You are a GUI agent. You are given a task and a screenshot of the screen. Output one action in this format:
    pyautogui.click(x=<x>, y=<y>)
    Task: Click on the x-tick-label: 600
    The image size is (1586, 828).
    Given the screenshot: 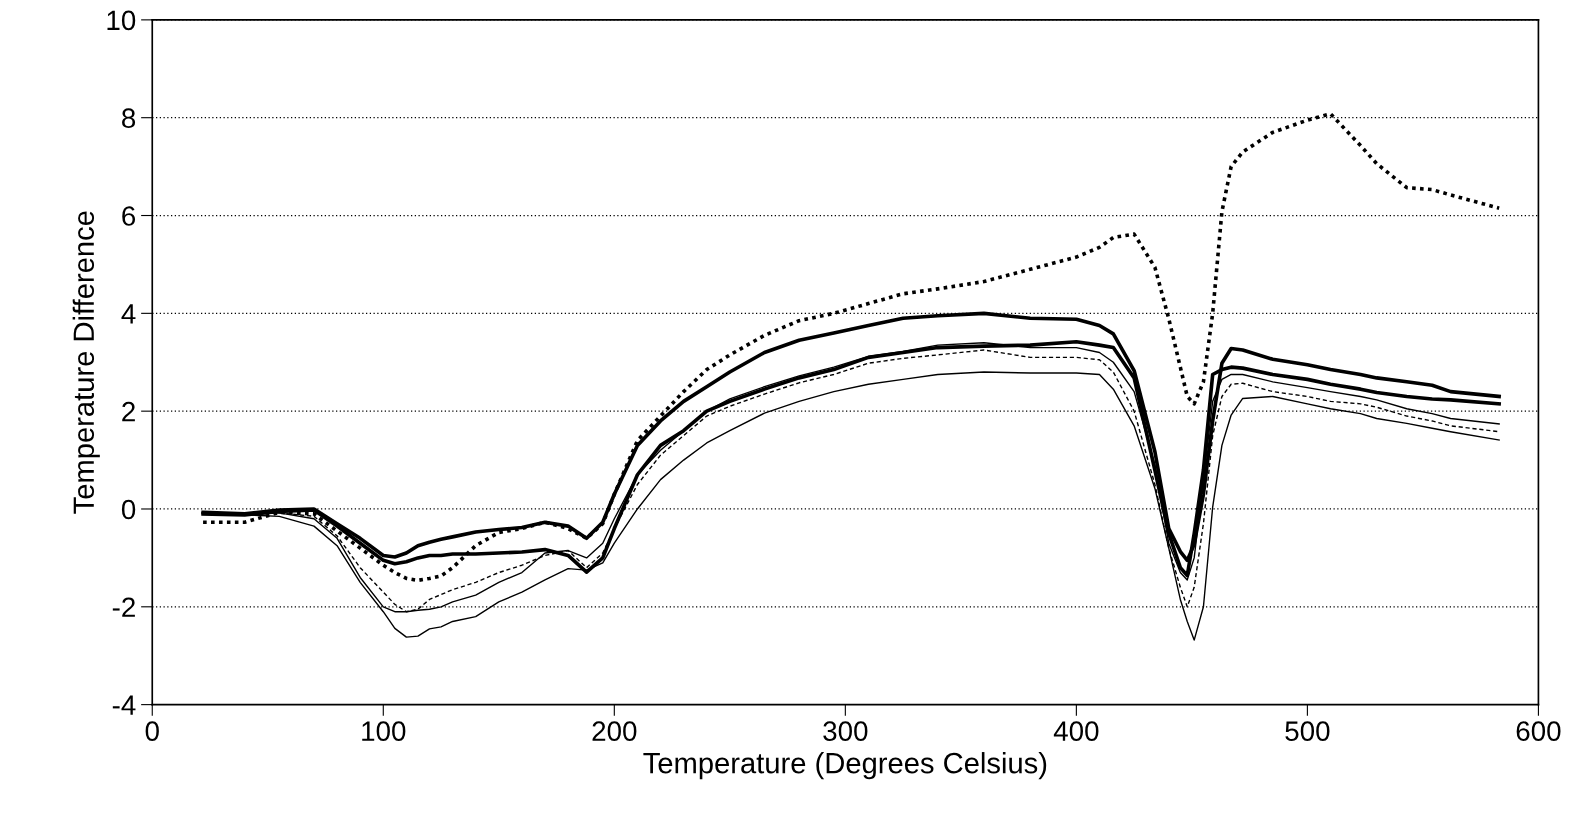 What is the action you would take?
    pyautogui.click(x=1538, y=731)
    